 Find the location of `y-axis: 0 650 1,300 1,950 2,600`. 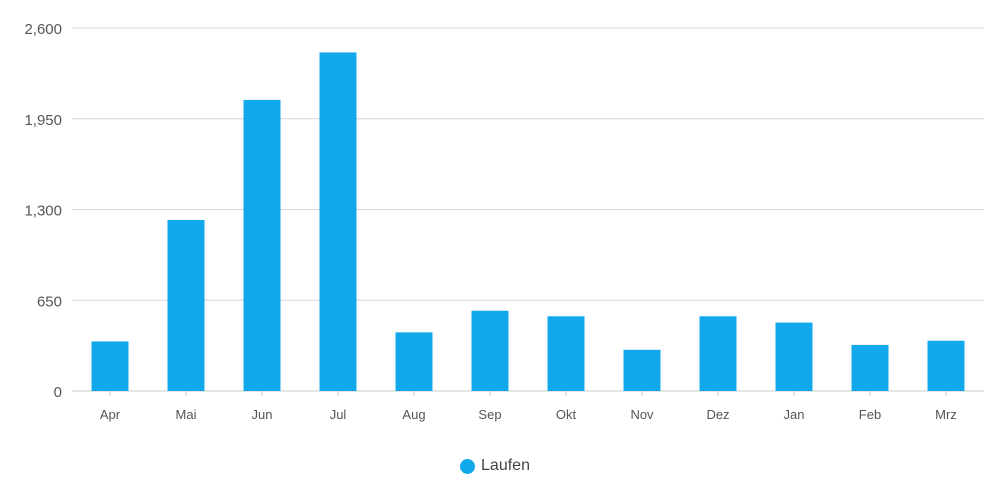

y-axis: 0 650 1,300 1,950 2,600 is located at coordinates (43, 211).